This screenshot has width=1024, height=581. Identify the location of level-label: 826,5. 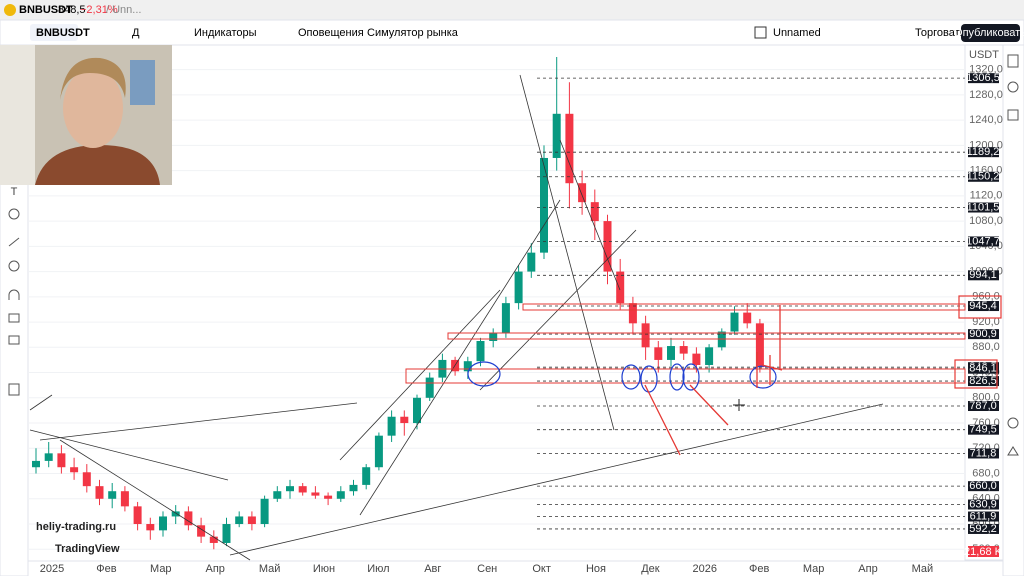
(983, 381).